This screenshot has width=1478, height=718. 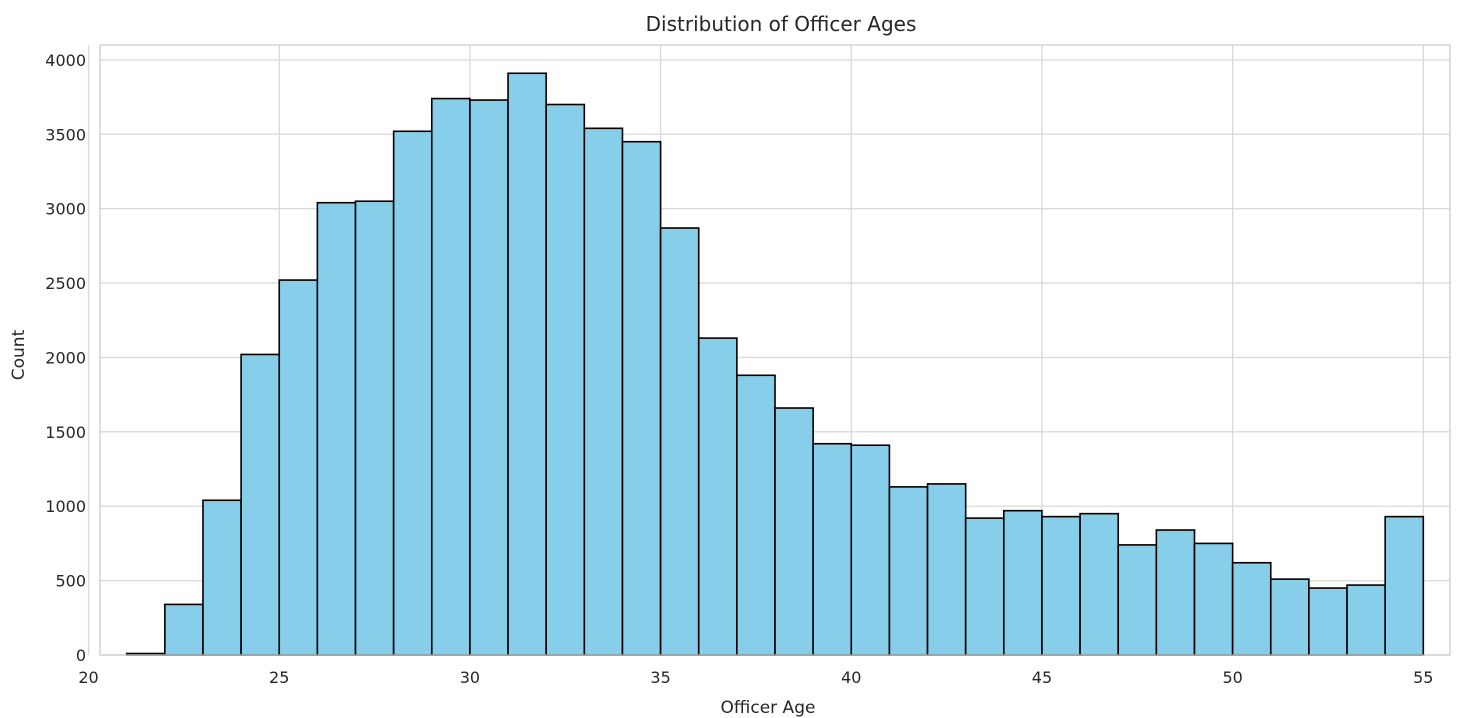 What do you see at coordinates (65, 60) in the screenshot?
I see `y-tick-label: 4000` at bounding box center [65, 60].